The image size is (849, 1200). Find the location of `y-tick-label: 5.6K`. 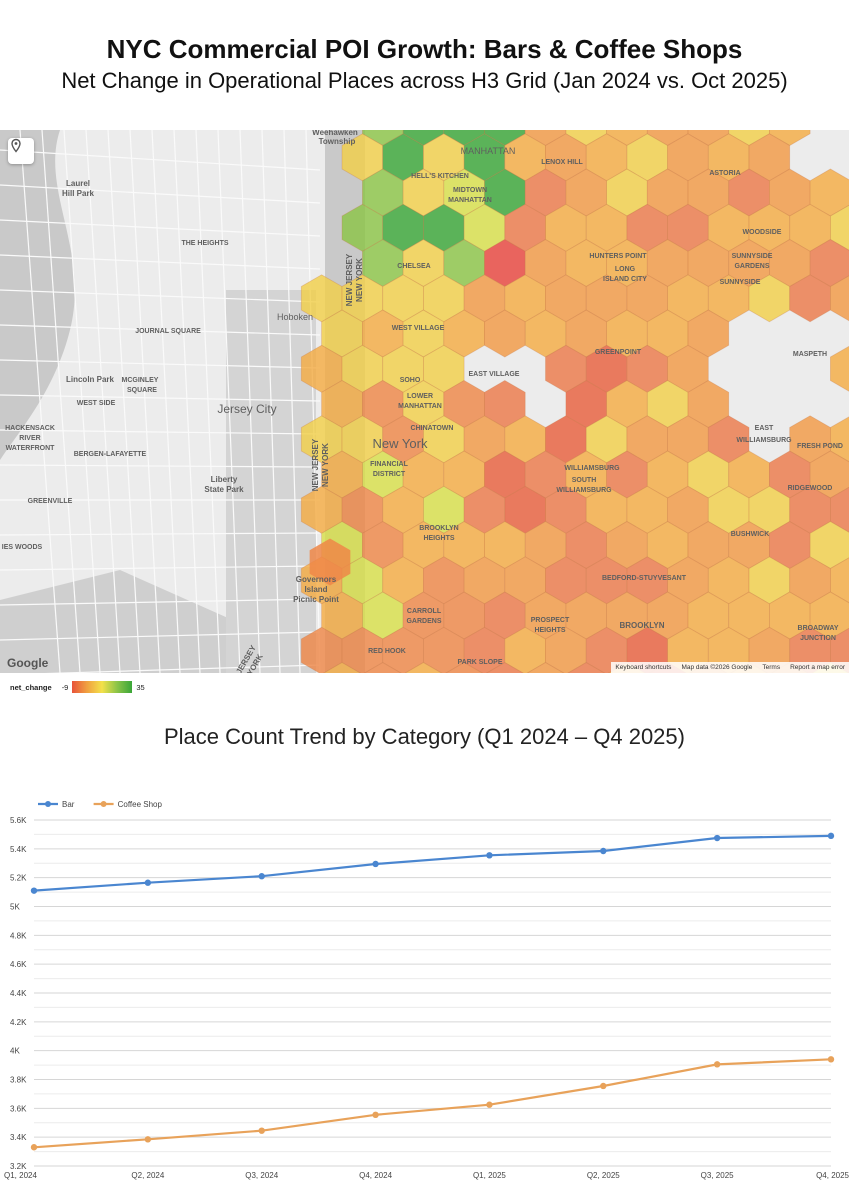

y-tick-label: 5.6K is located at coordinates (18, 820).